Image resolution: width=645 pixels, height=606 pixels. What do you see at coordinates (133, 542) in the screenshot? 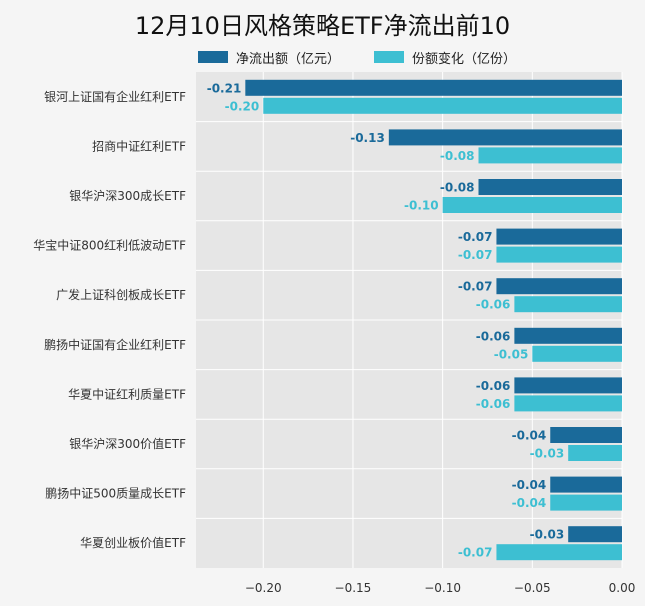
I see `category-label: 华夏创业板价值ETF` at bounding box center [133, 542].